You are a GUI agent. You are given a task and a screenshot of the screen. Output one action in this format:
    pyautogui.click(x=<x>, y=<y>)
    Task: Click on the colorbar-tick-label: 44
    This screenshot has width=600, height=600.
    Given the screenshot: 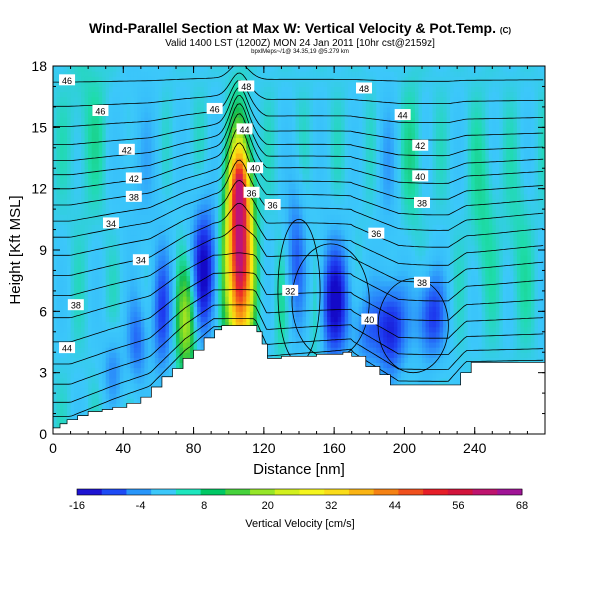 What is the action you would take?
    pyautogui.click(x=395, y=506)
    